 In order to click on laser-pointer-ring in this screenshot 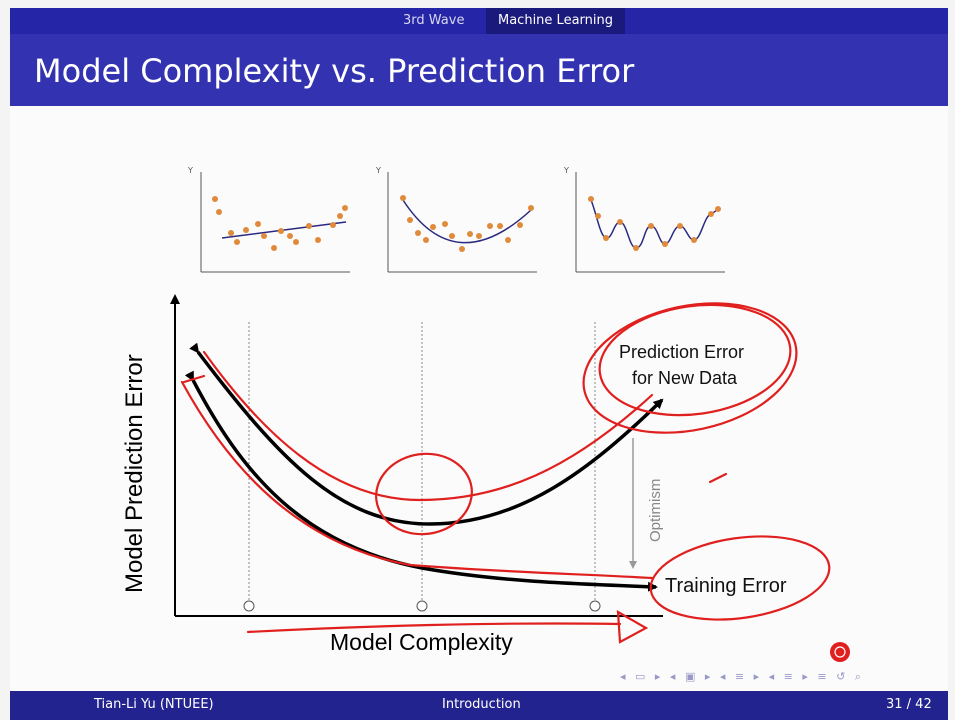, I will do `click(840, 652)`.